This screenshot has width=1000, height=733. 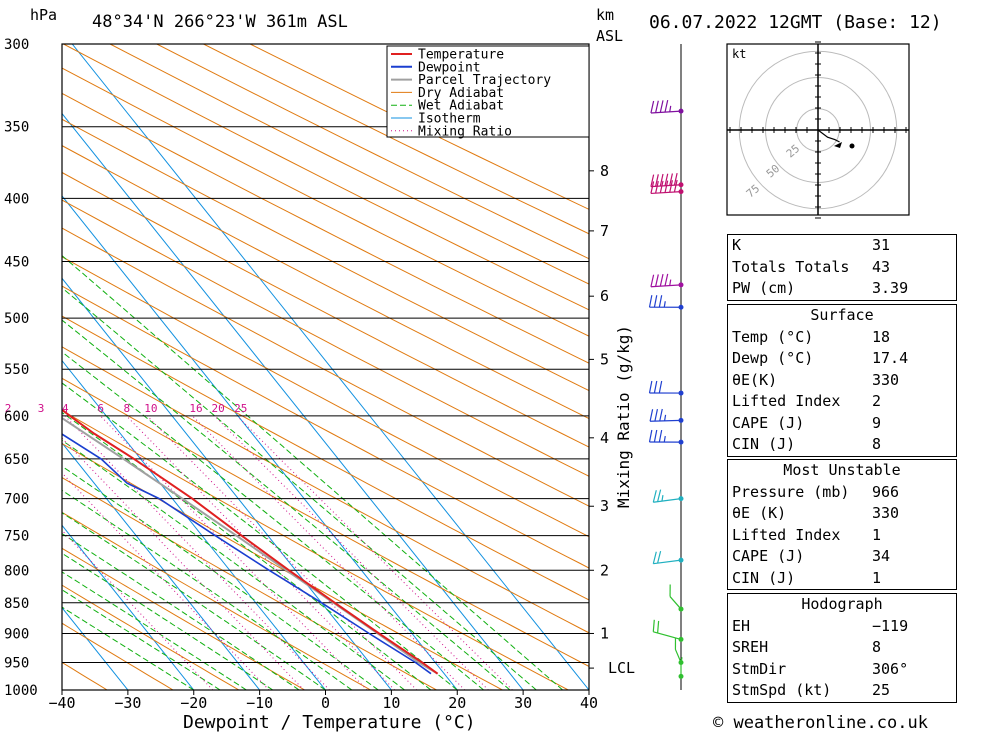 I want to click on height-tick-label: 2, so click(x=604, y=570).